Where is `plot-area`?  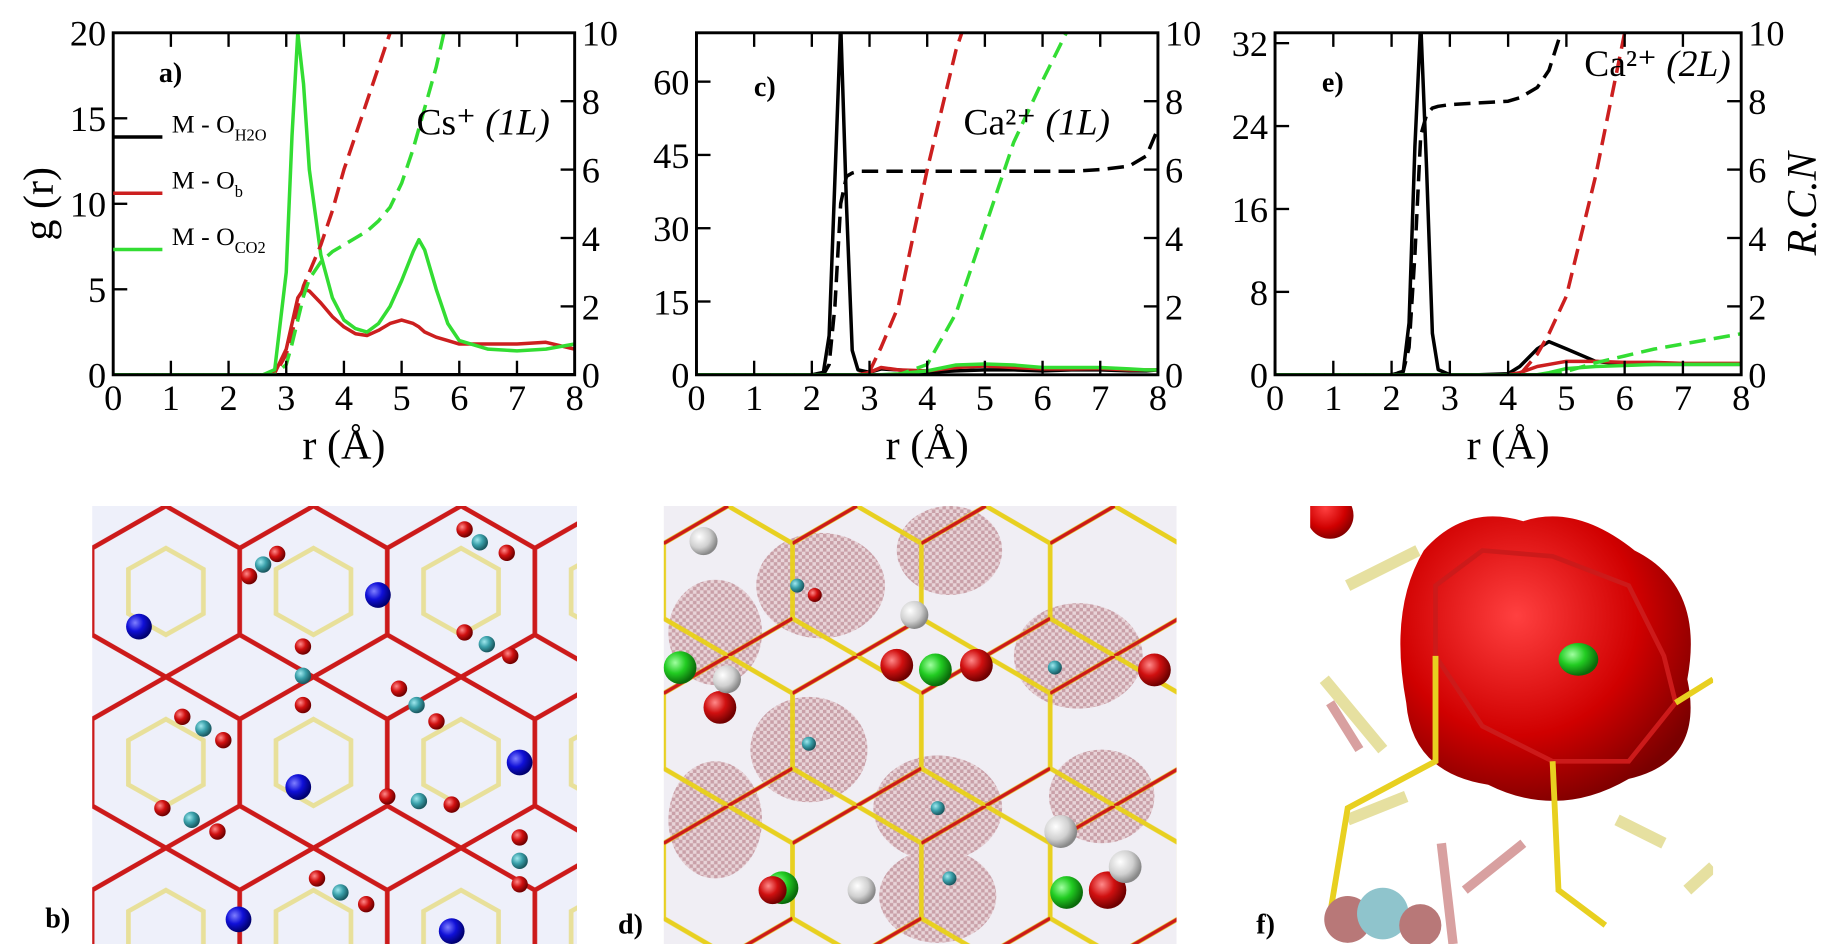 plot-area is located at coordinates (344, 203).